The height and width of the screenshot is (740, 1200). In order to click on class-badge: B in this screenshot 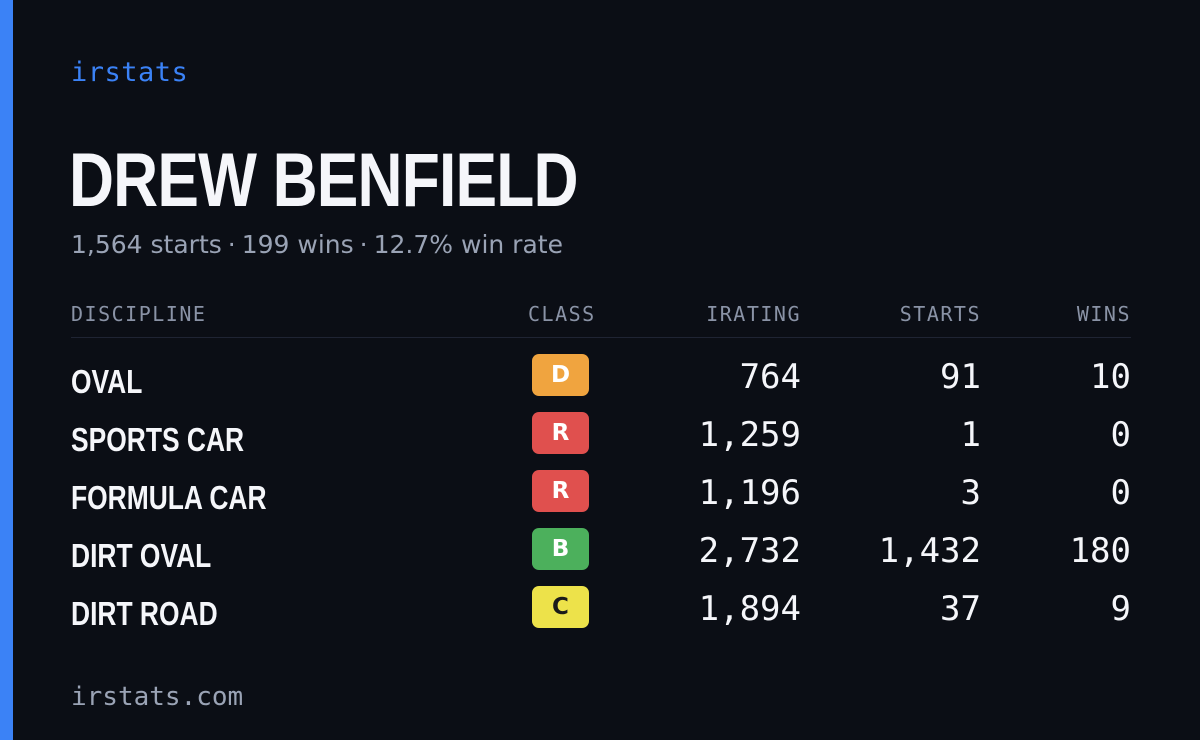, I will do `click(560, 549)`.